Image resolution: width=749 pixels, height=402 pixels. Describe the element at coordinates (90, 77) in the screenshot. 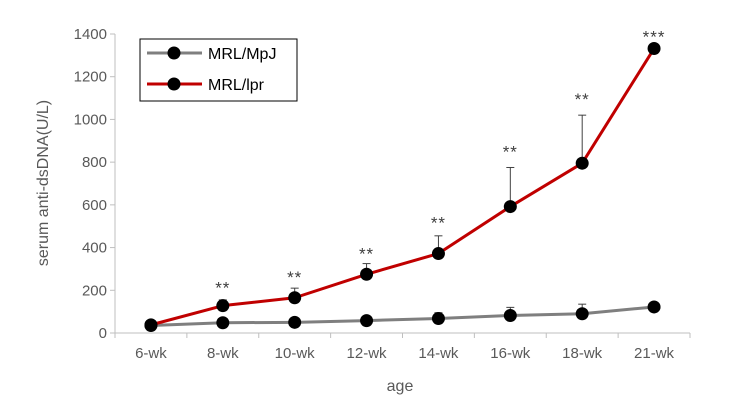

I see `y-tick-label: 1200` at that location.